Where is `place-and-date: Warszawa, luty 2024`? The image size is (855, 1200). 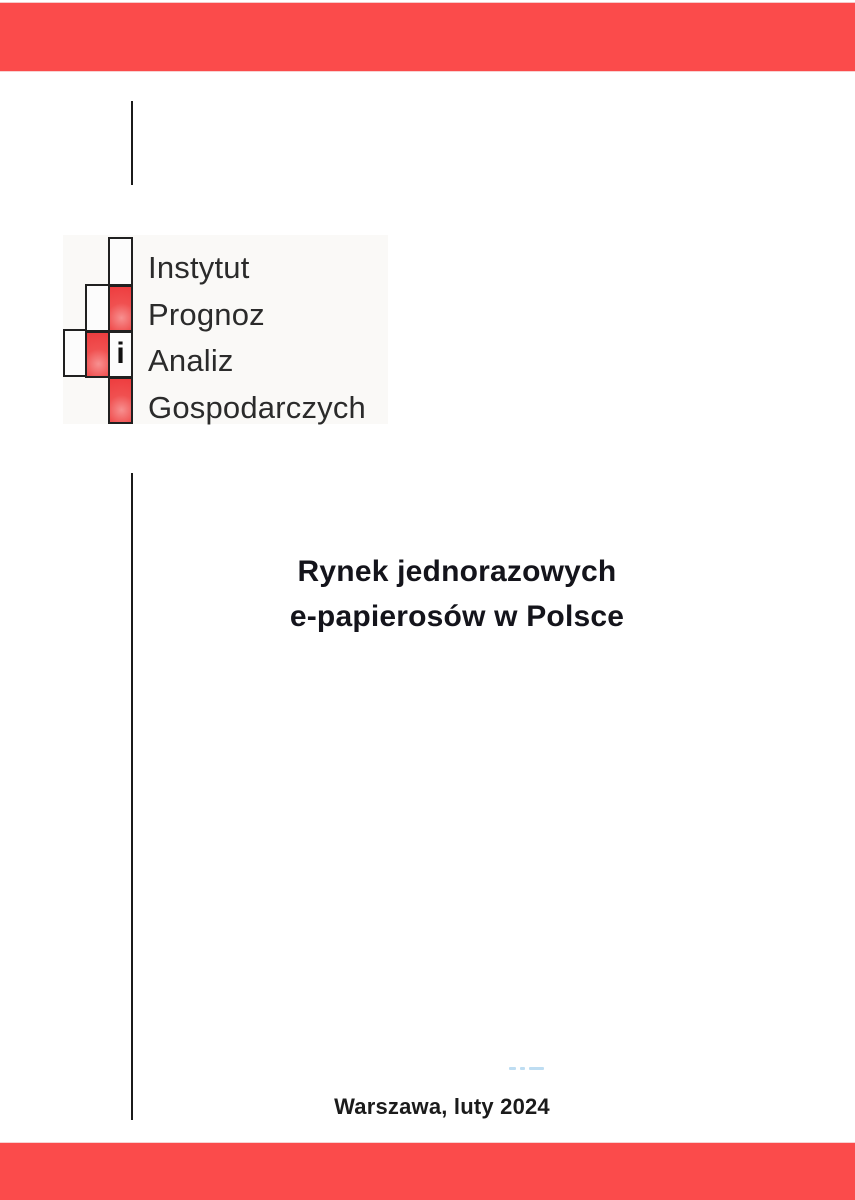
place-and-date: Warszawa, luty 2024 is located at coordinates (442, 1106).